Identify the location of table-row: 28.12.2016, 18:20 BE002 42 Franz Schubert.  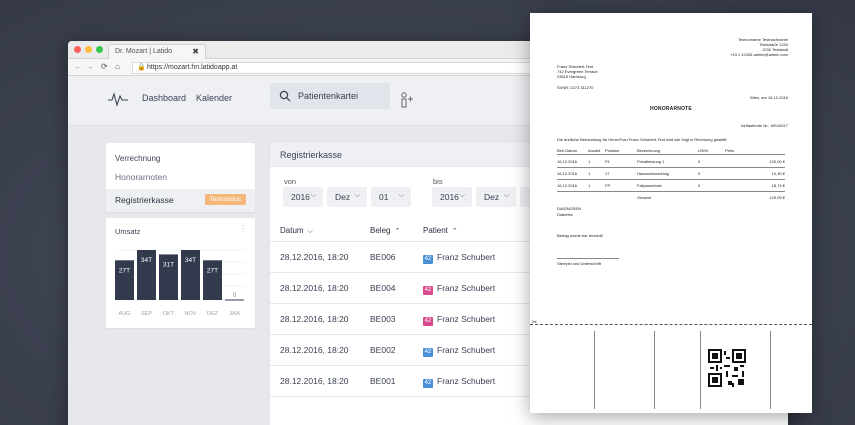
(529, 350).